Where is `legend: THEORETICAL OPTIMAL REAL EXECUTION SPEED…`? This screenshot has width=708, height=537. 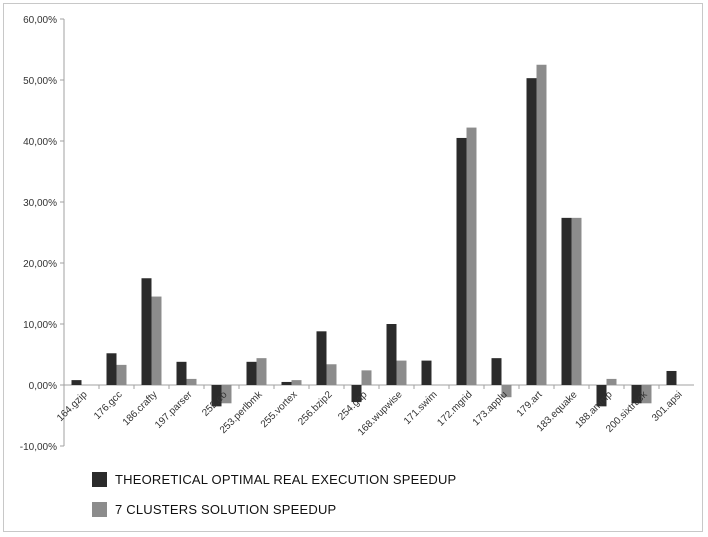 legend: THEORETICAL OPTIMAL REAL EXECUTION SPEED… is located at coordinates (274, 496).